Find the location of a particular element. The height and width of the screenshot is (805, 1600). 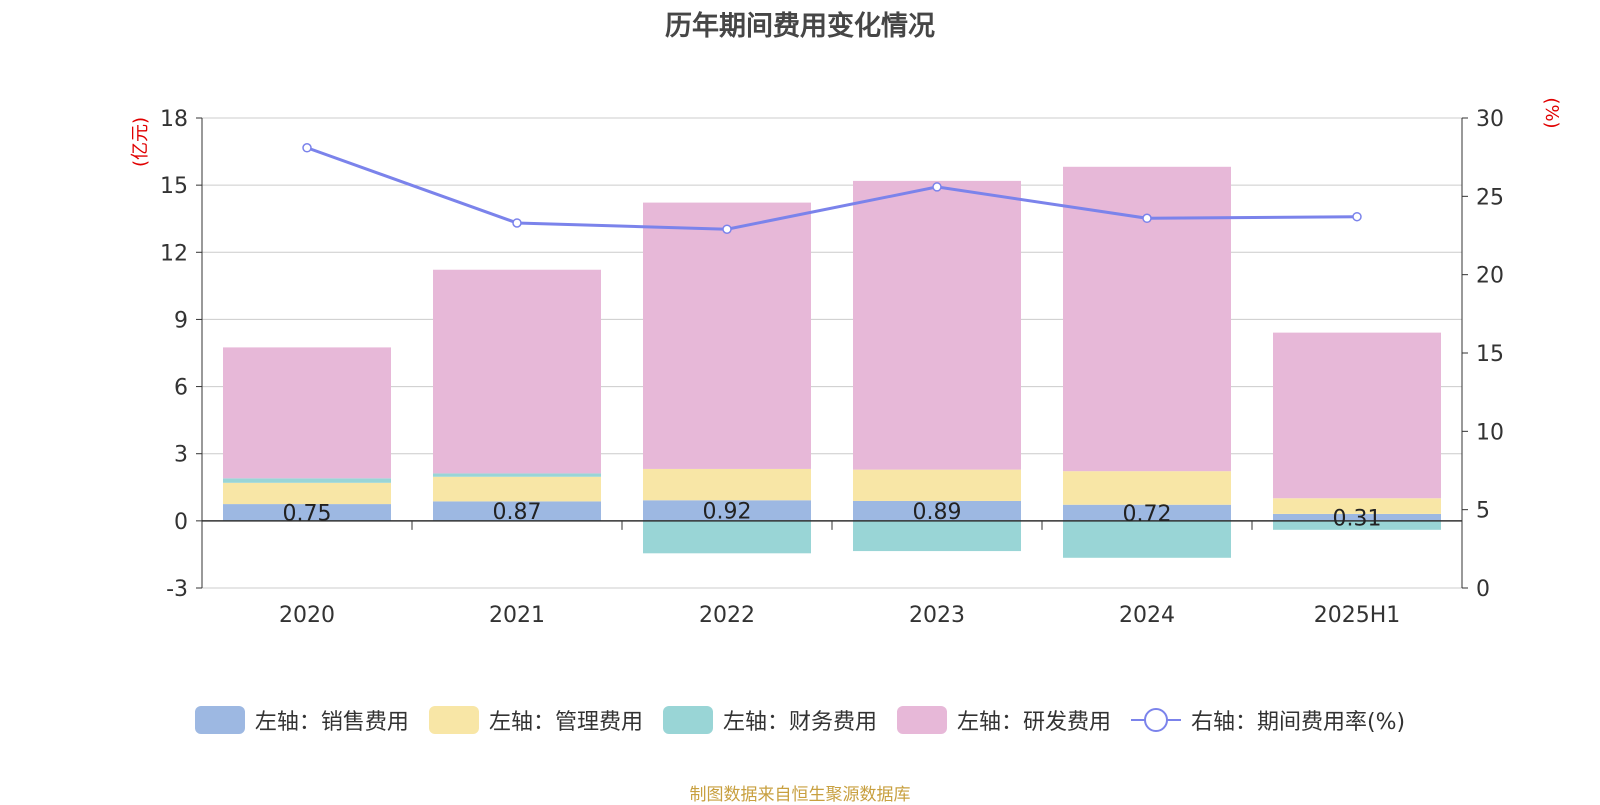

left-axis-tick-label: 0 is located at coordinates (181, 522).